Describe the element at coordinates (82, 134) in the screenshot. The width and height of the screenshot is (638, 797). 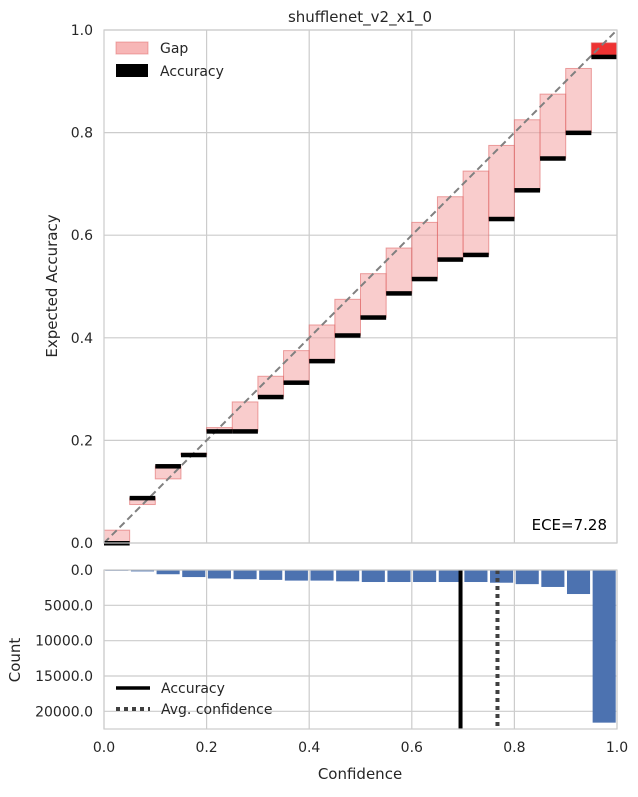
I see `top-y-tick-4: 0.8` at that location.